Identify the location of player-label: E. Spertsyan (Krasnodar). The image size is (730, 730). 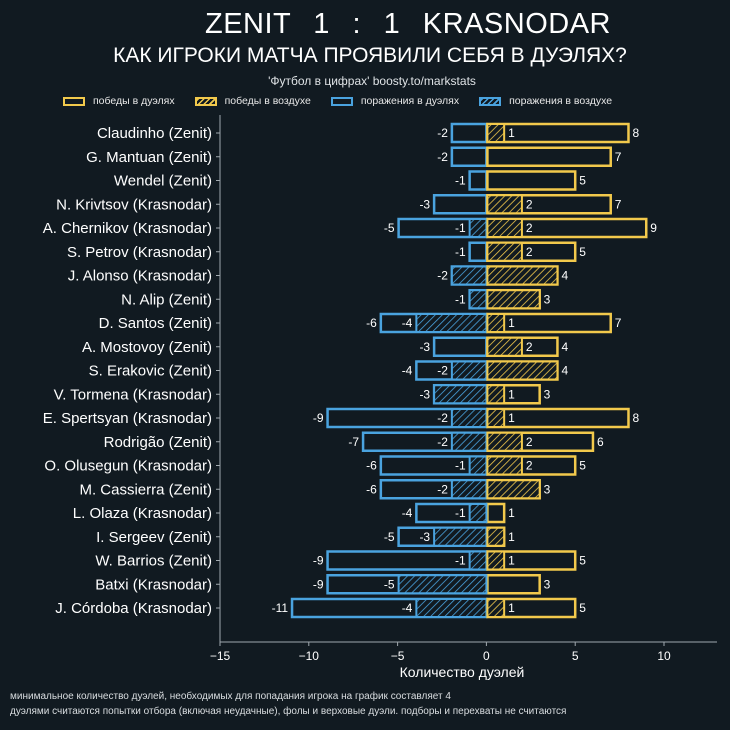
(127, 418).